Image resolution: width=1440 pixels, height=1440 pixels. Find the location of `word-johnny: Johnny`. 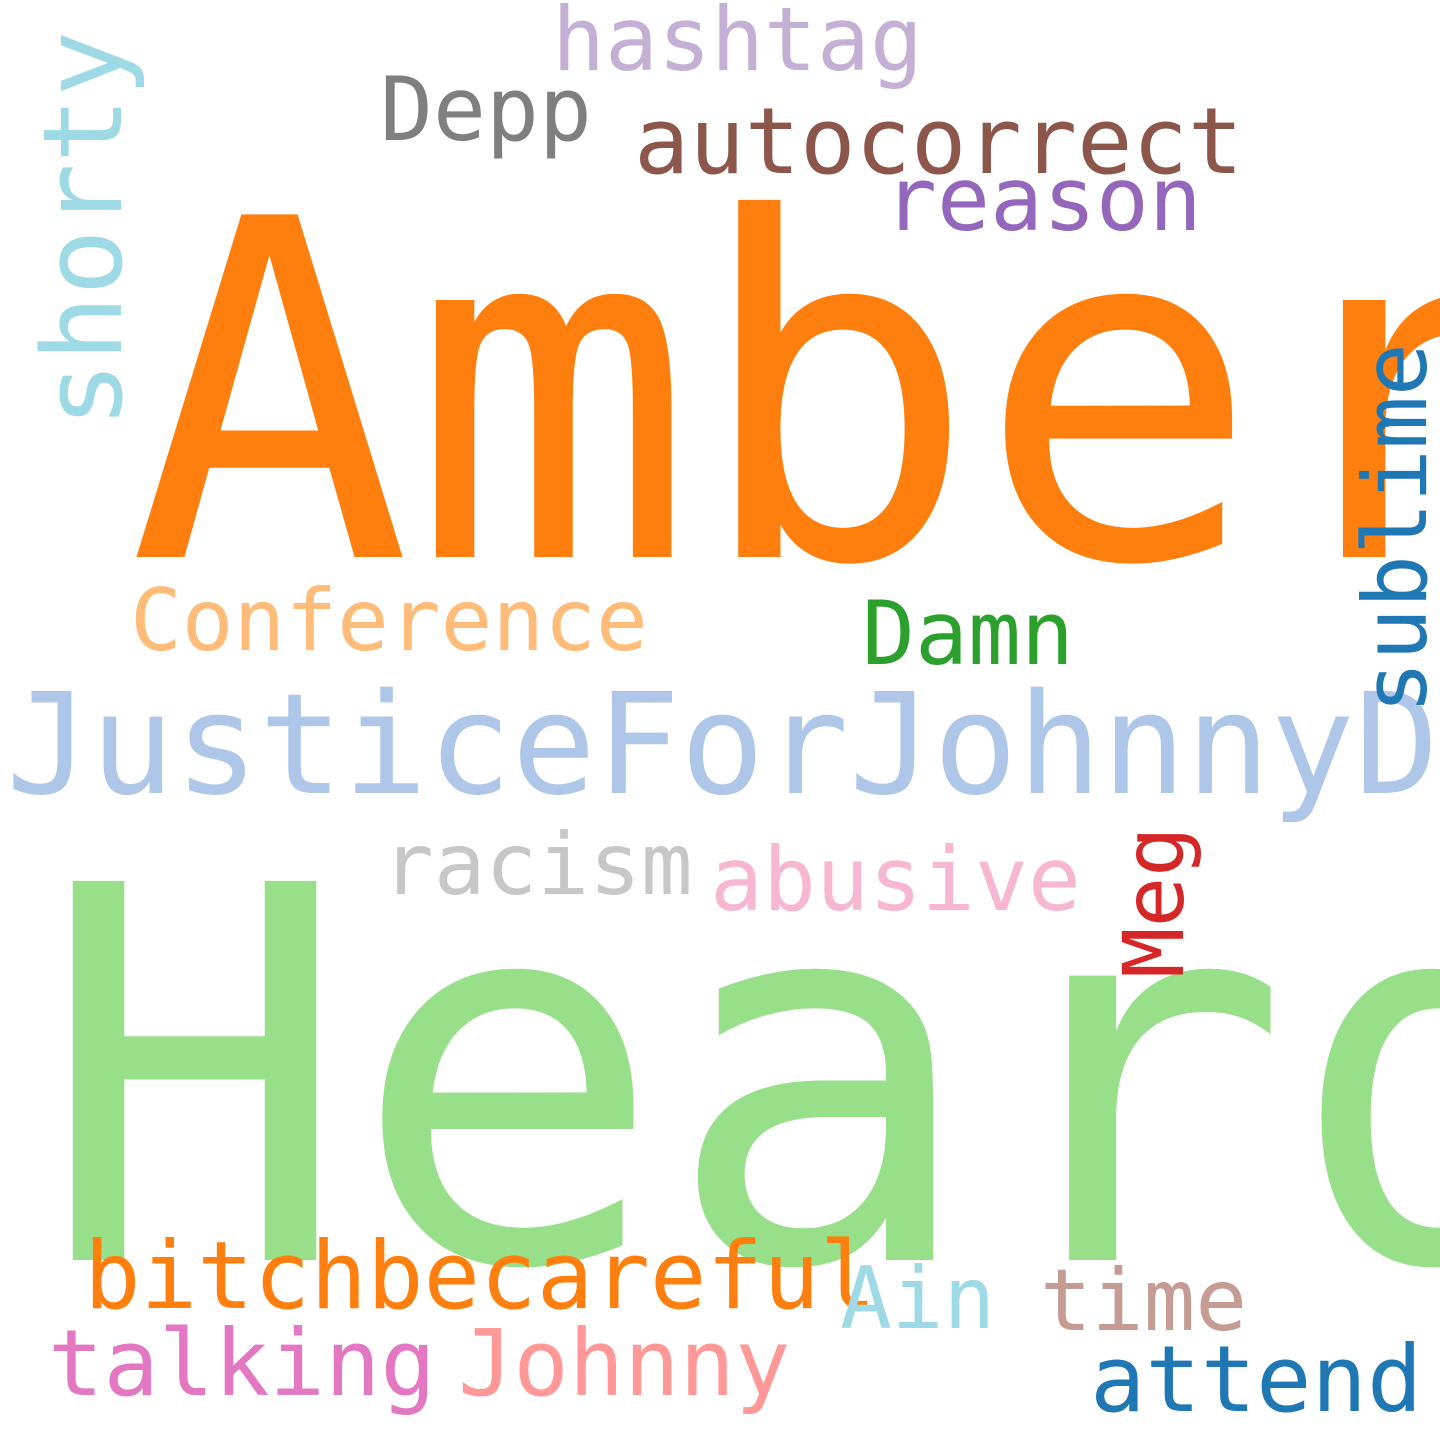

word-johnny: Johnny is located at coordinates (624, 1363).